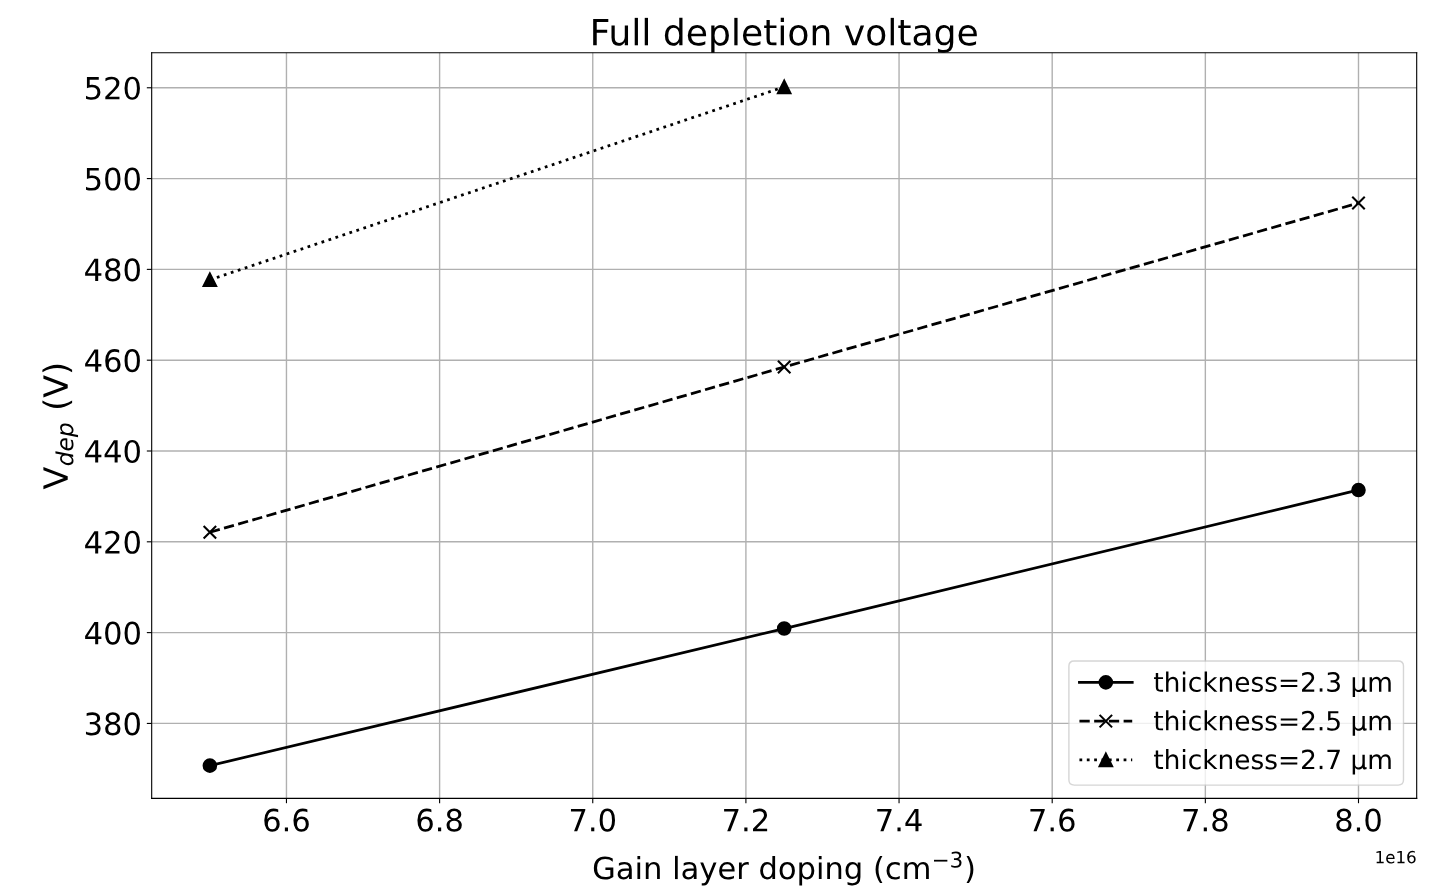 The width and height of the screenshot is (1431, 895). I want to click on y-tick-label: 460, so click(112, 361).